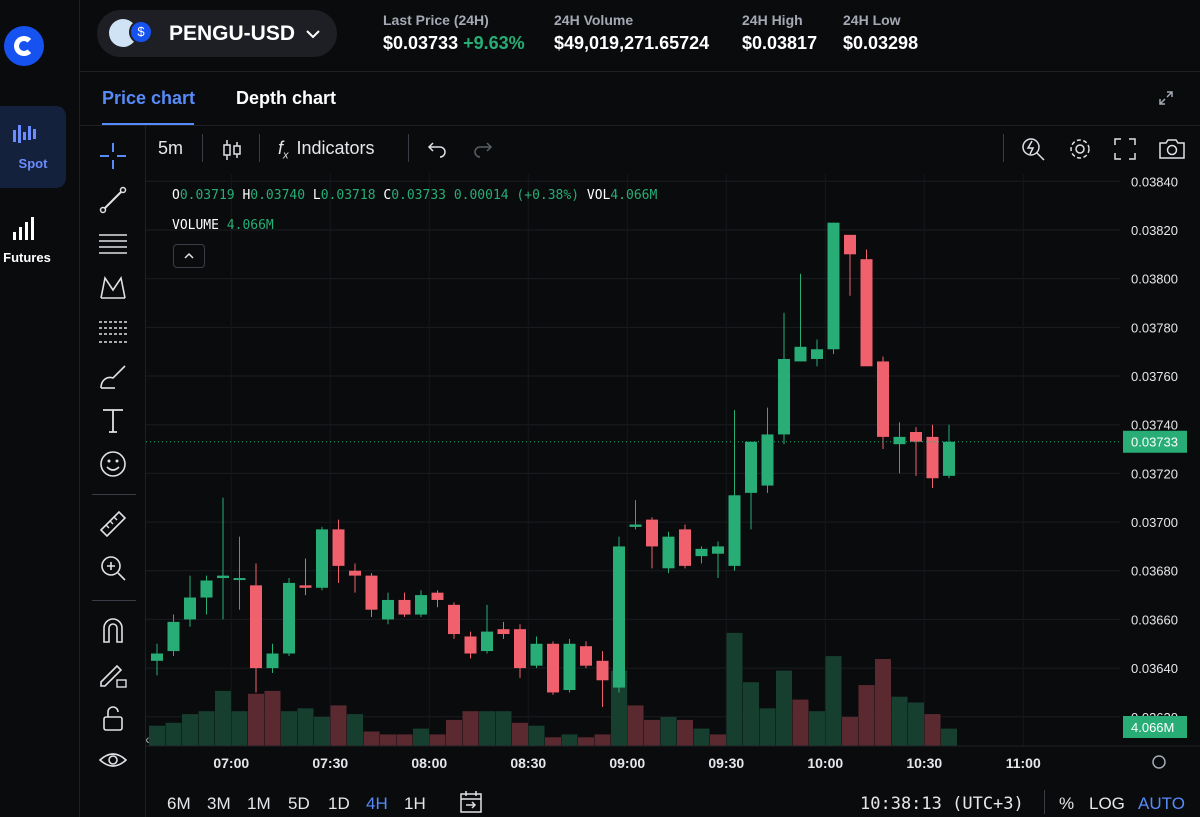 The height and width of the screenshot is (817, 1200). I want to click on high-value: 0.03740, so click(278, 195).